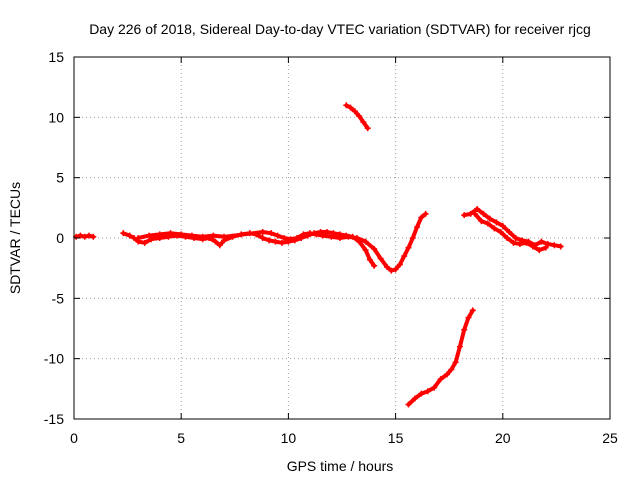 The image size is (640, 480). What do you see at coordinates (60, 238) in the screenshot?
I see `y-tick-label: 0` at bounding box center [60, 238].